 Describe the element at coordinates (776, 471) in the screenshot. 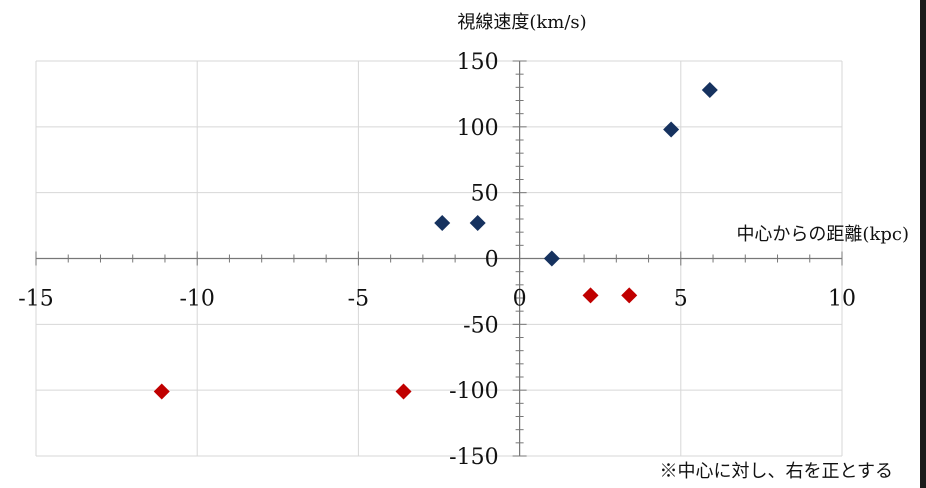

I see `footnote: ※中心に対し、右を正とする` at that location.